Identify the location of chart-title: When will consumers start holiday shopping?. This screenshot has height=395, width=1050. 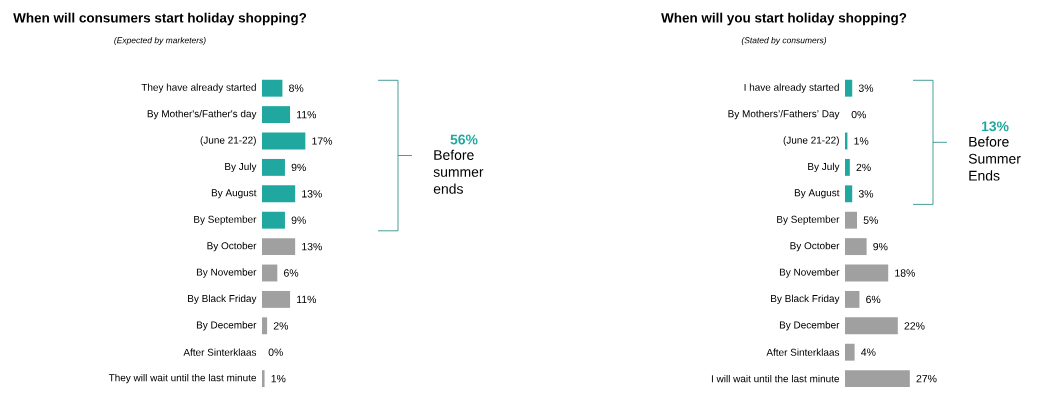
(160, 19).